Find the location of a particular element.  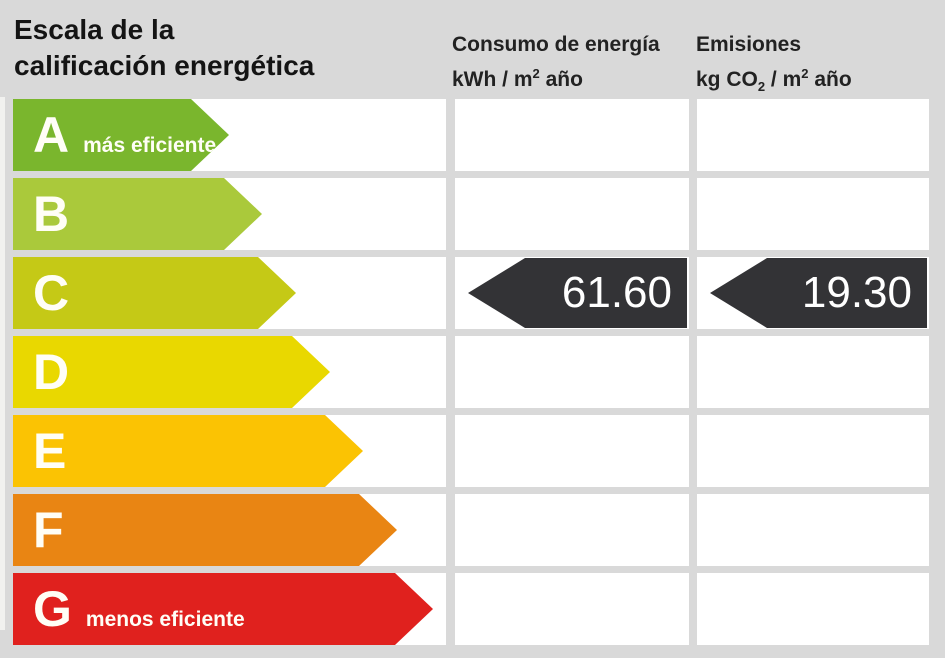

subscript-2: 2 is located at coordinates (761, 87).